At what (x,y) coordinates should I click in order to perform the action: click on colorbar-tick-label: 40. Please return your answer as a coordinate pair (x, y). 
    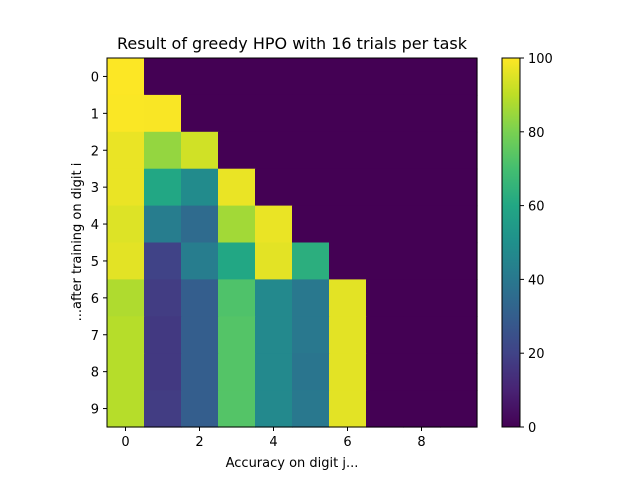
    Looking at the image, I should click on (536, 280).